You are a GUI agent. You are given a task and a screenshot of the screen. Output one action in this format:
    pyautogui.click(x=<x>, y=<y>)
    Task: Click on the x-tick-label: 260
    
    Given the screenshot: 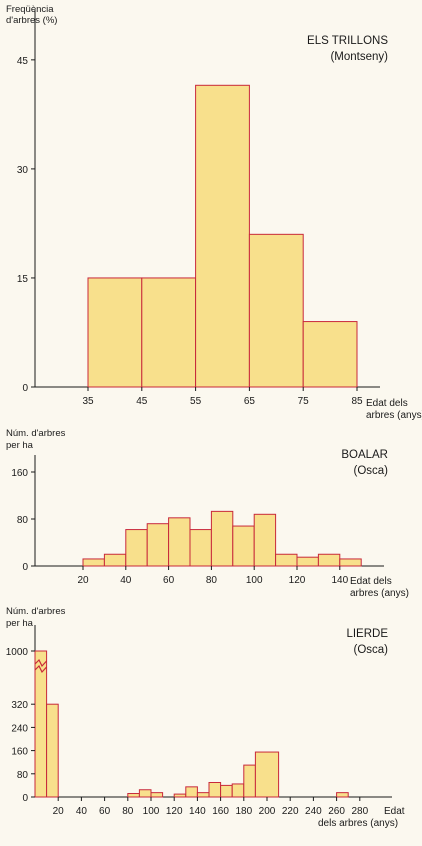 What is the action you would take?
    pyautogui.click(x=336, y=811)
    